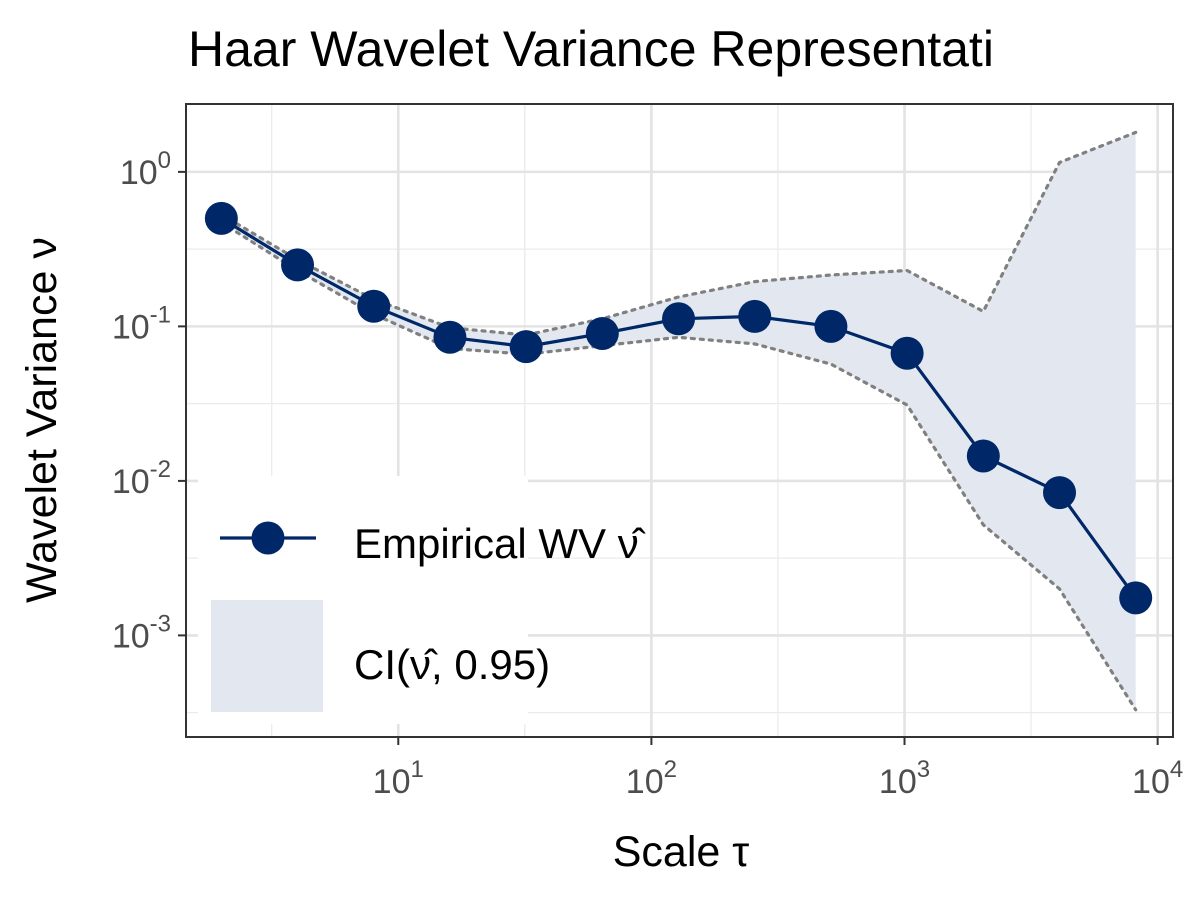 The width and height of the screenshot is (1200, 900). What do you see at coordinates (1157, 778) in the screenshot?
I see `x-tick-label: 10⁴` at bounding box center [1157, 778].